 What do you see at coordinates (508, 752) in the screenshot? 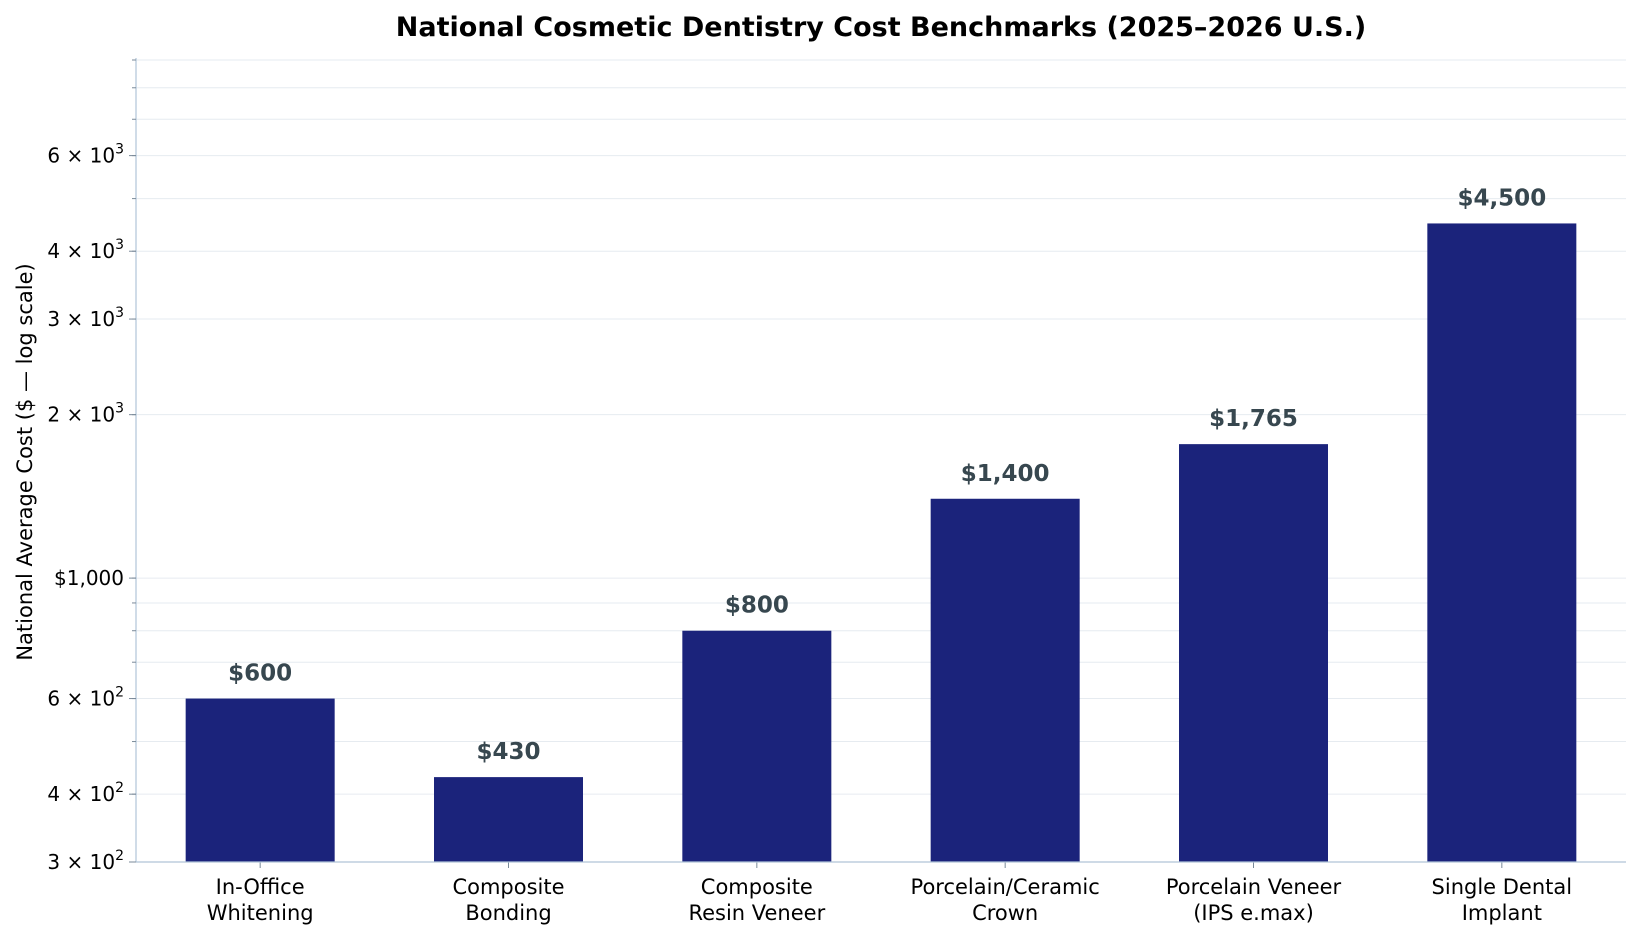
I see `data-label: $430` at bounding box center [508, 752].